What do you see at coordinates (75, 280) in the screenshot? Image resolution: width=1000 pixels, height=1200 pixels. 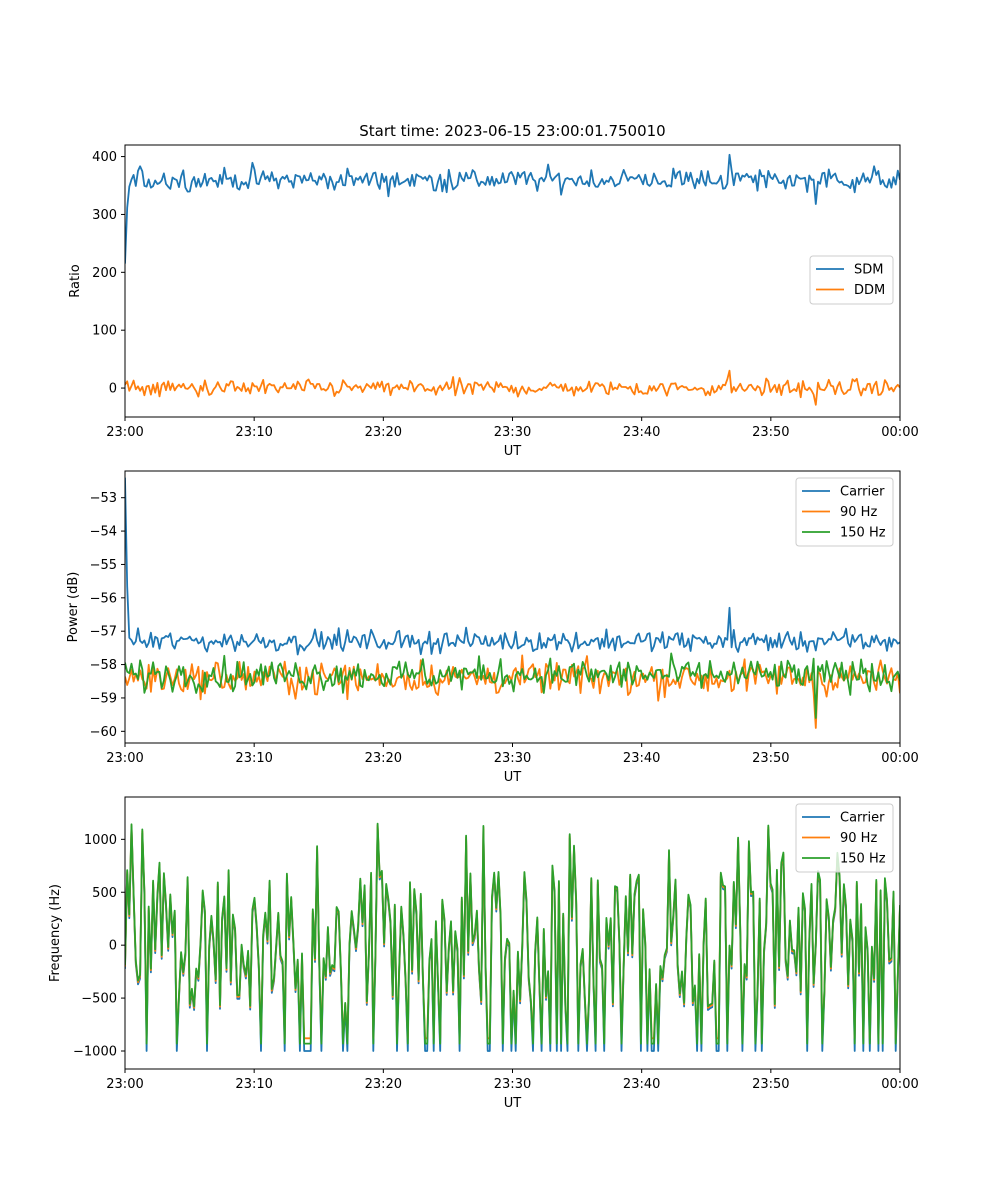 I see `y-axis-label: Ratio` at bounding box center [75, 280].